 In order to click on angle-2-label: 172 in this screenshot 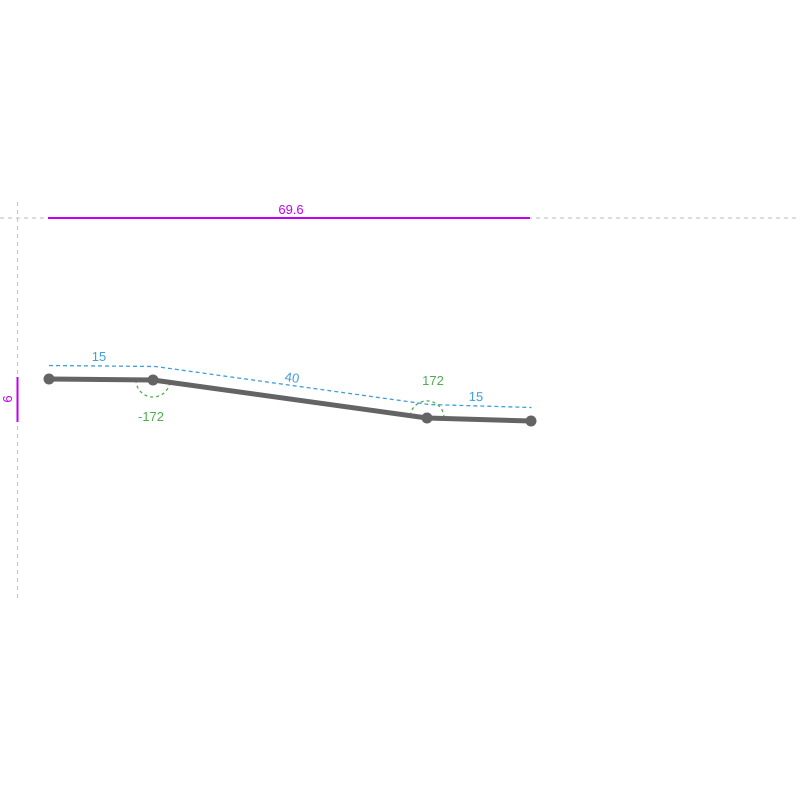, I will do `click(433, 380)`.